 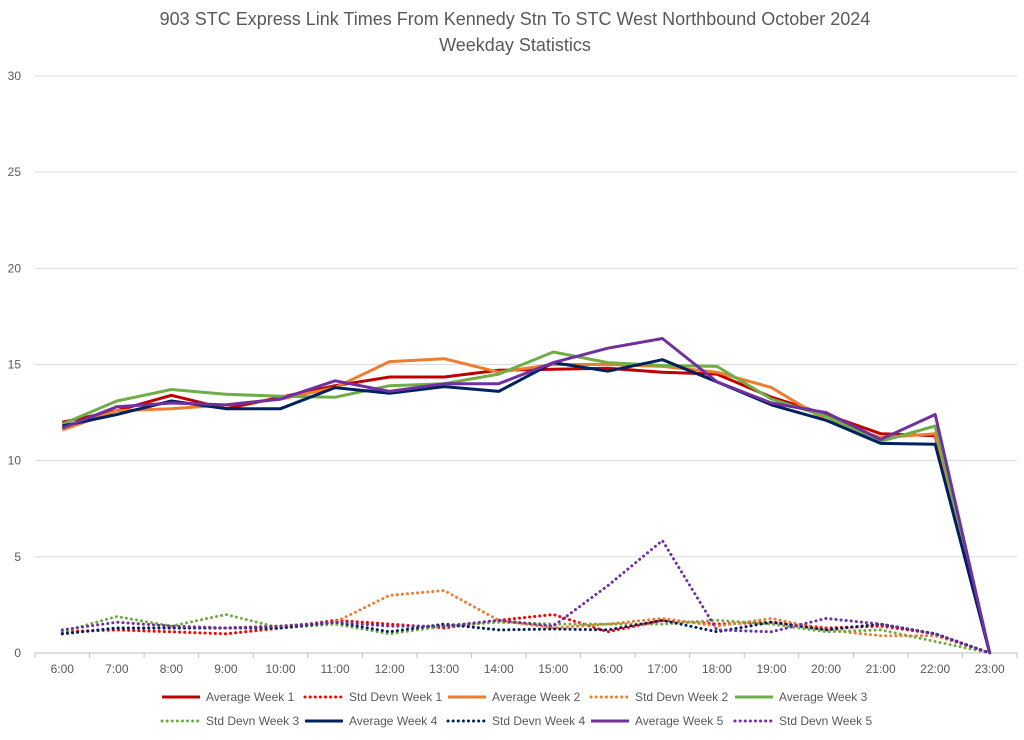 I want to click on x-tick-label: 16:00, so click(x=608, y=669).